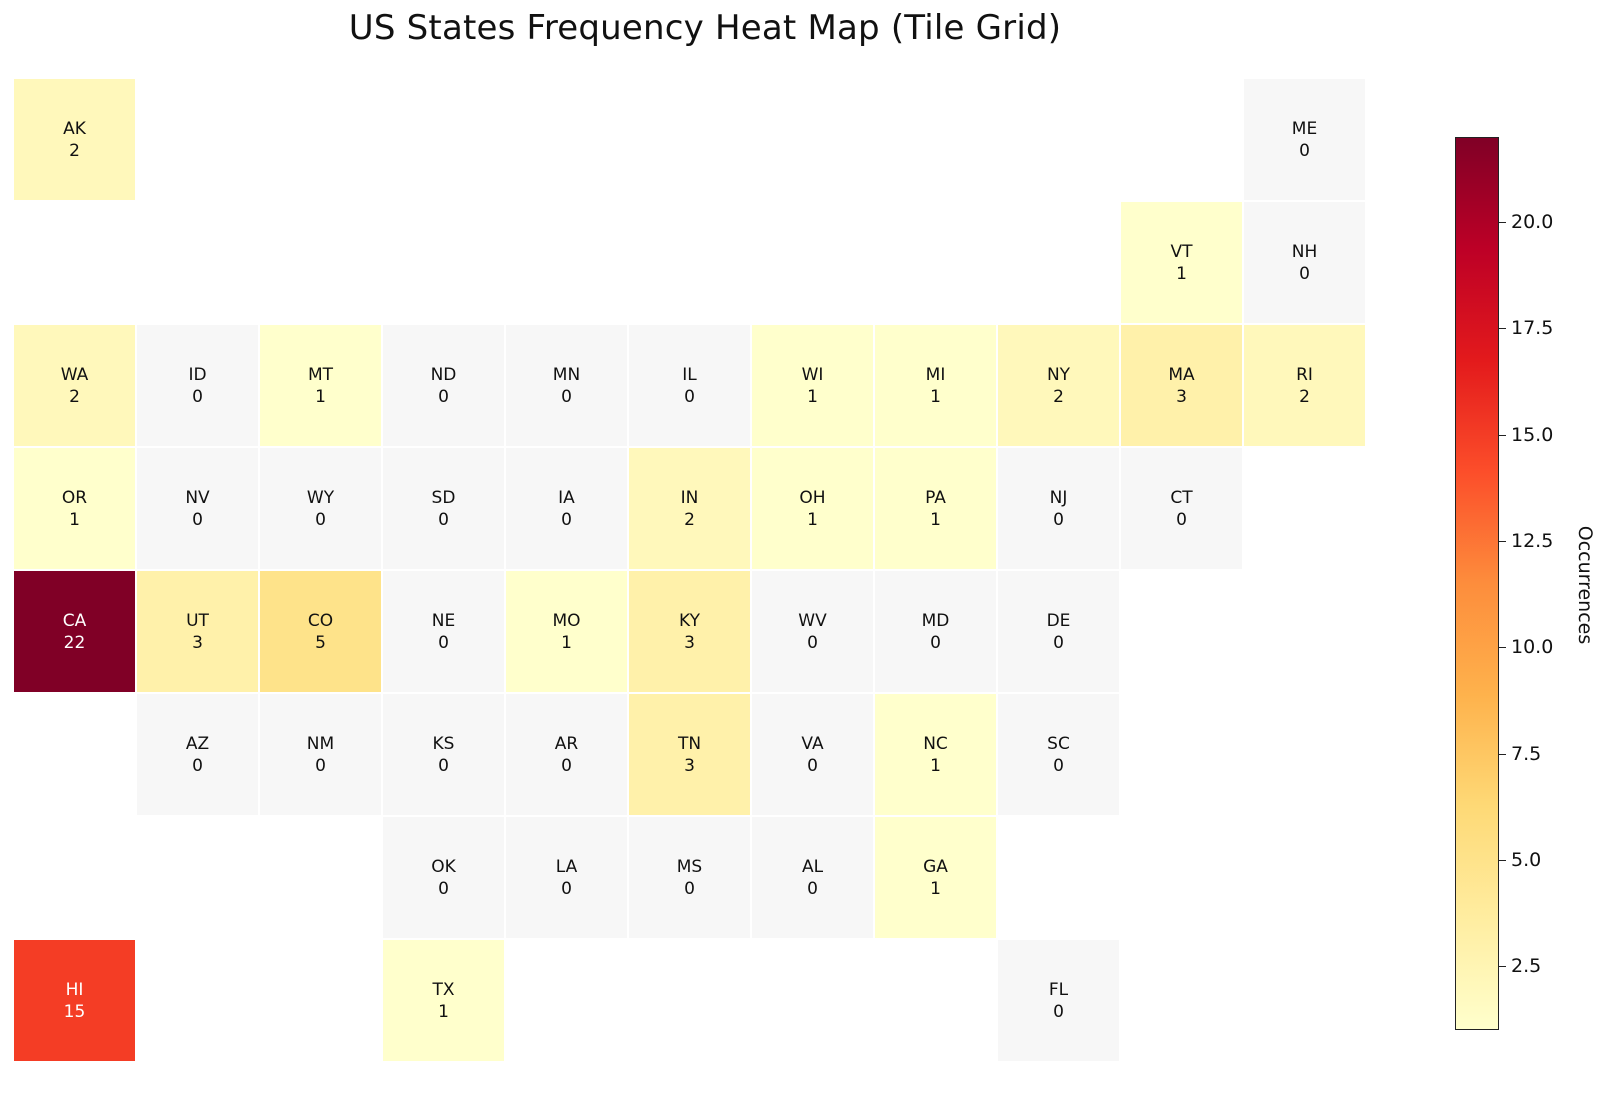  What do you see at coordinates (1181, 251) in the screenshot?
I see `state-label: VT` at bounding box center [1181, 251].